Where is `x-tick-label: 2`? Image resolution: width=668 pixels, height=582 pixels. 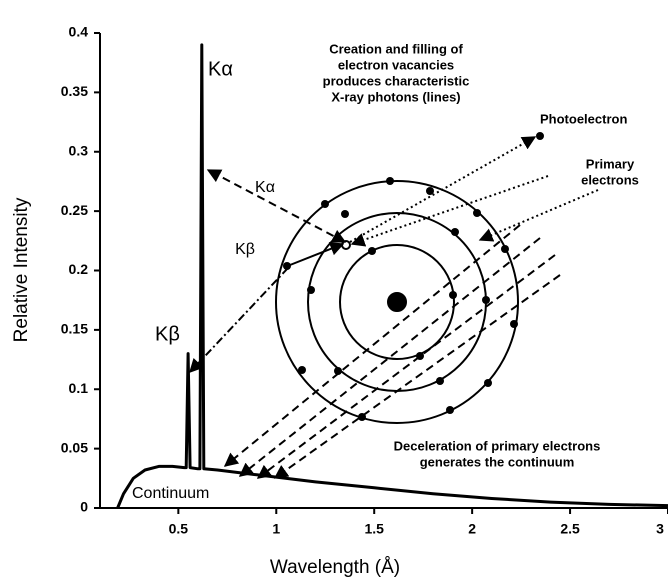
x-tick-label: 2 is located at coordinates (472, 529).